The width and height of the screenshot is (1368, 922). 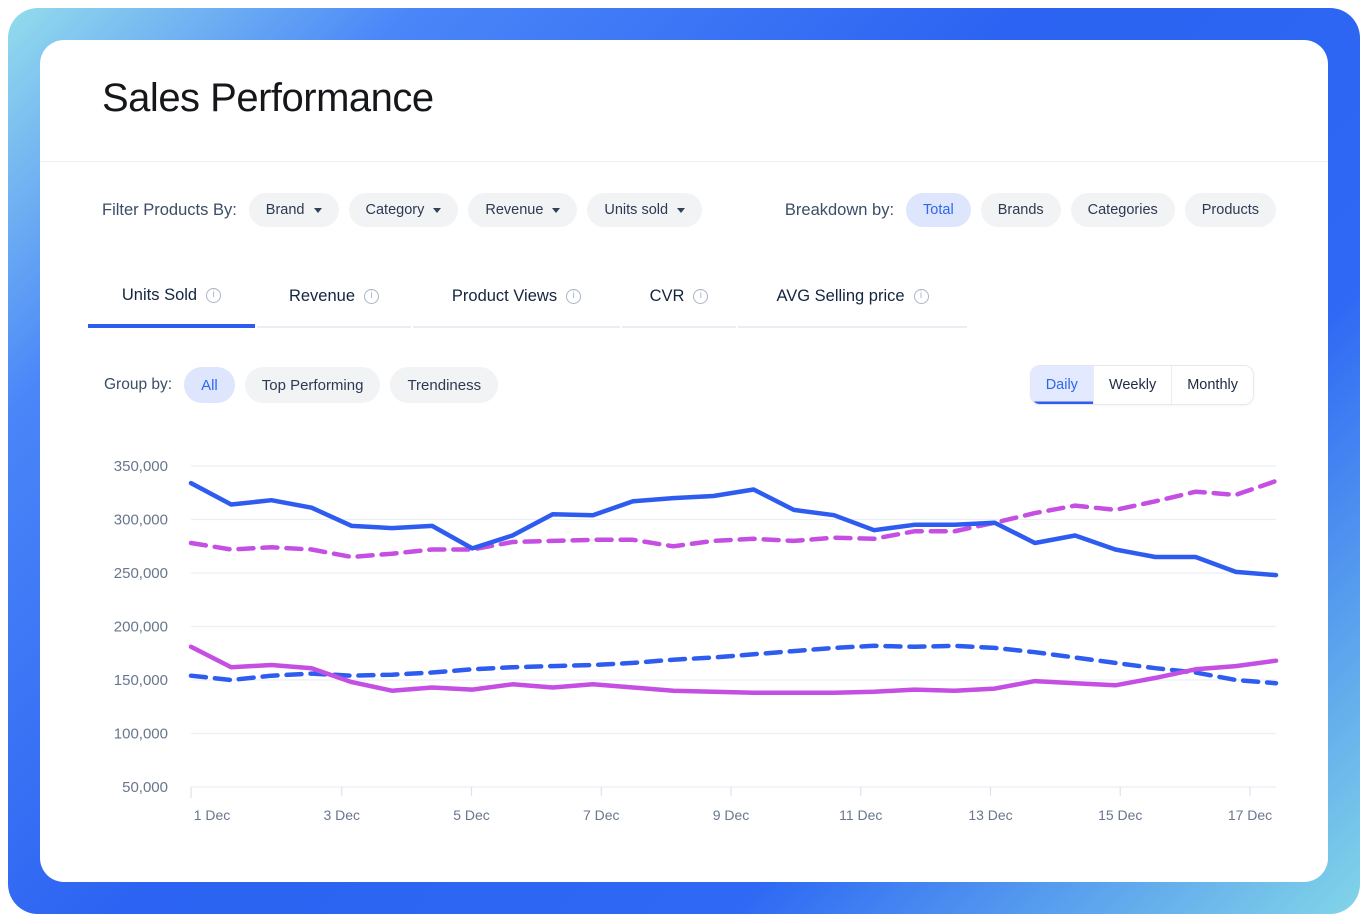 I want to click on tab-label: AVG Selling price, so click(x=840, y=295).